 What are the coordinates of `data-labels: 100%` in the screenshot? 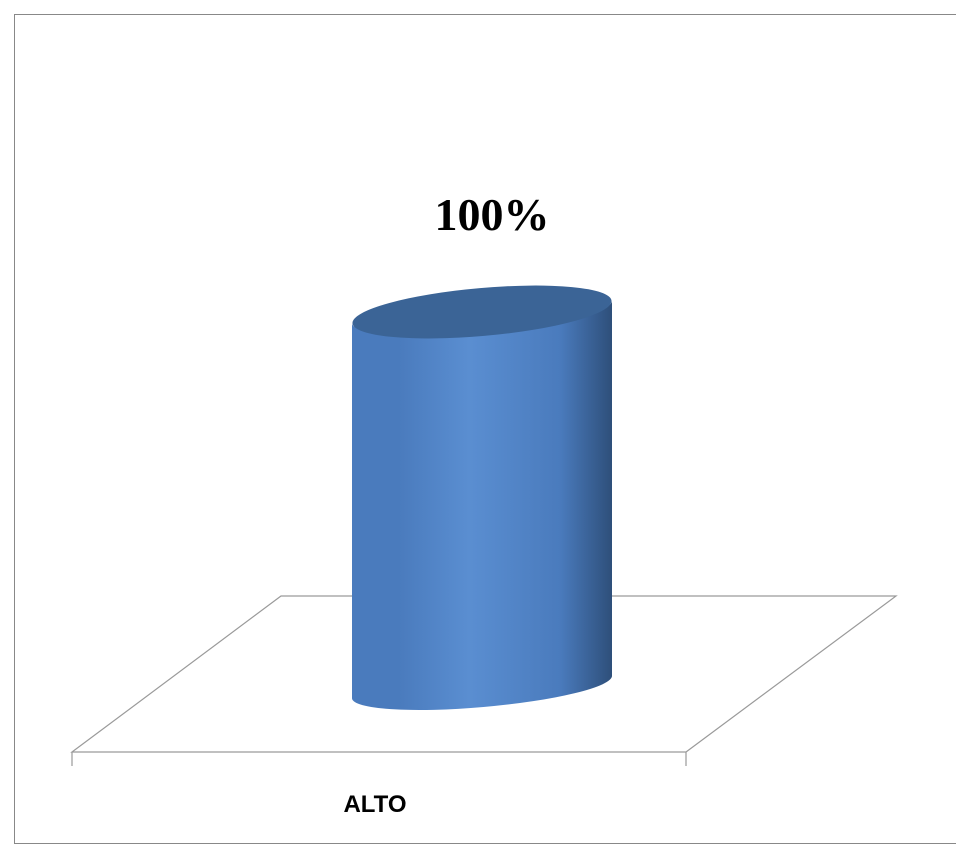 It's located at (492, 214).